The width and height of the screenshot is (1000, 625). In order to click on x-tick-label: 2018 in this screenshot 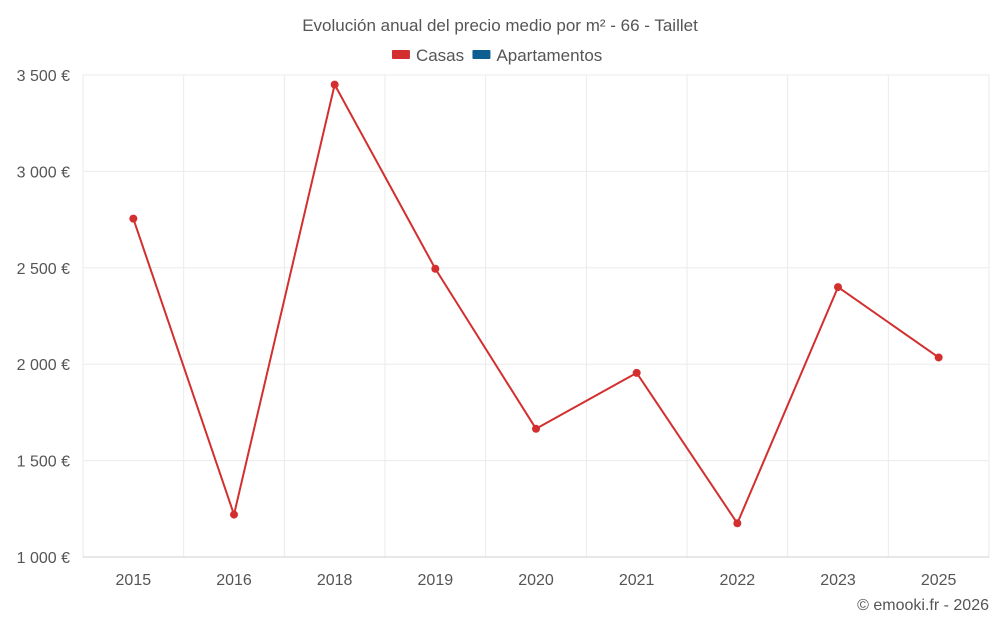, I will do `click(335, 580)`.